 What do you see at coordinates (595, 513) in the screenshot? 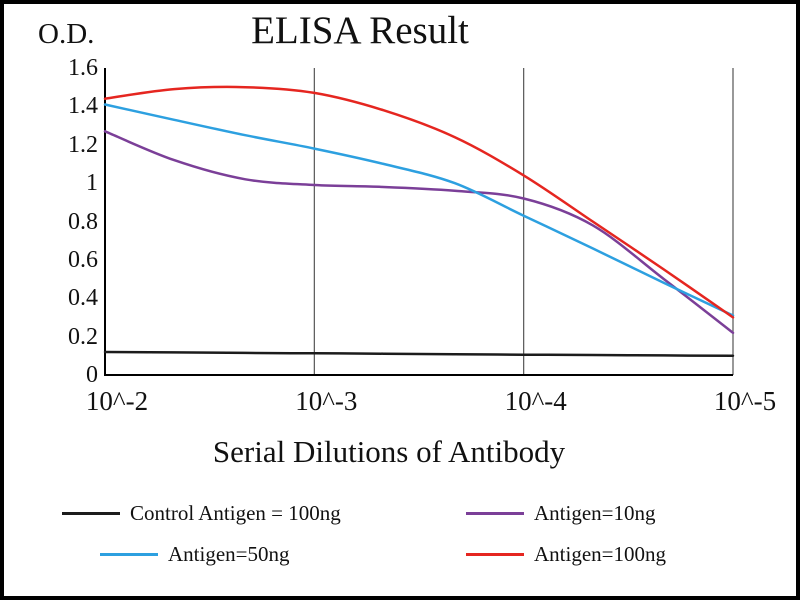
I see `legend-label: Antigen=10ng` at bounding box center [595, 513].